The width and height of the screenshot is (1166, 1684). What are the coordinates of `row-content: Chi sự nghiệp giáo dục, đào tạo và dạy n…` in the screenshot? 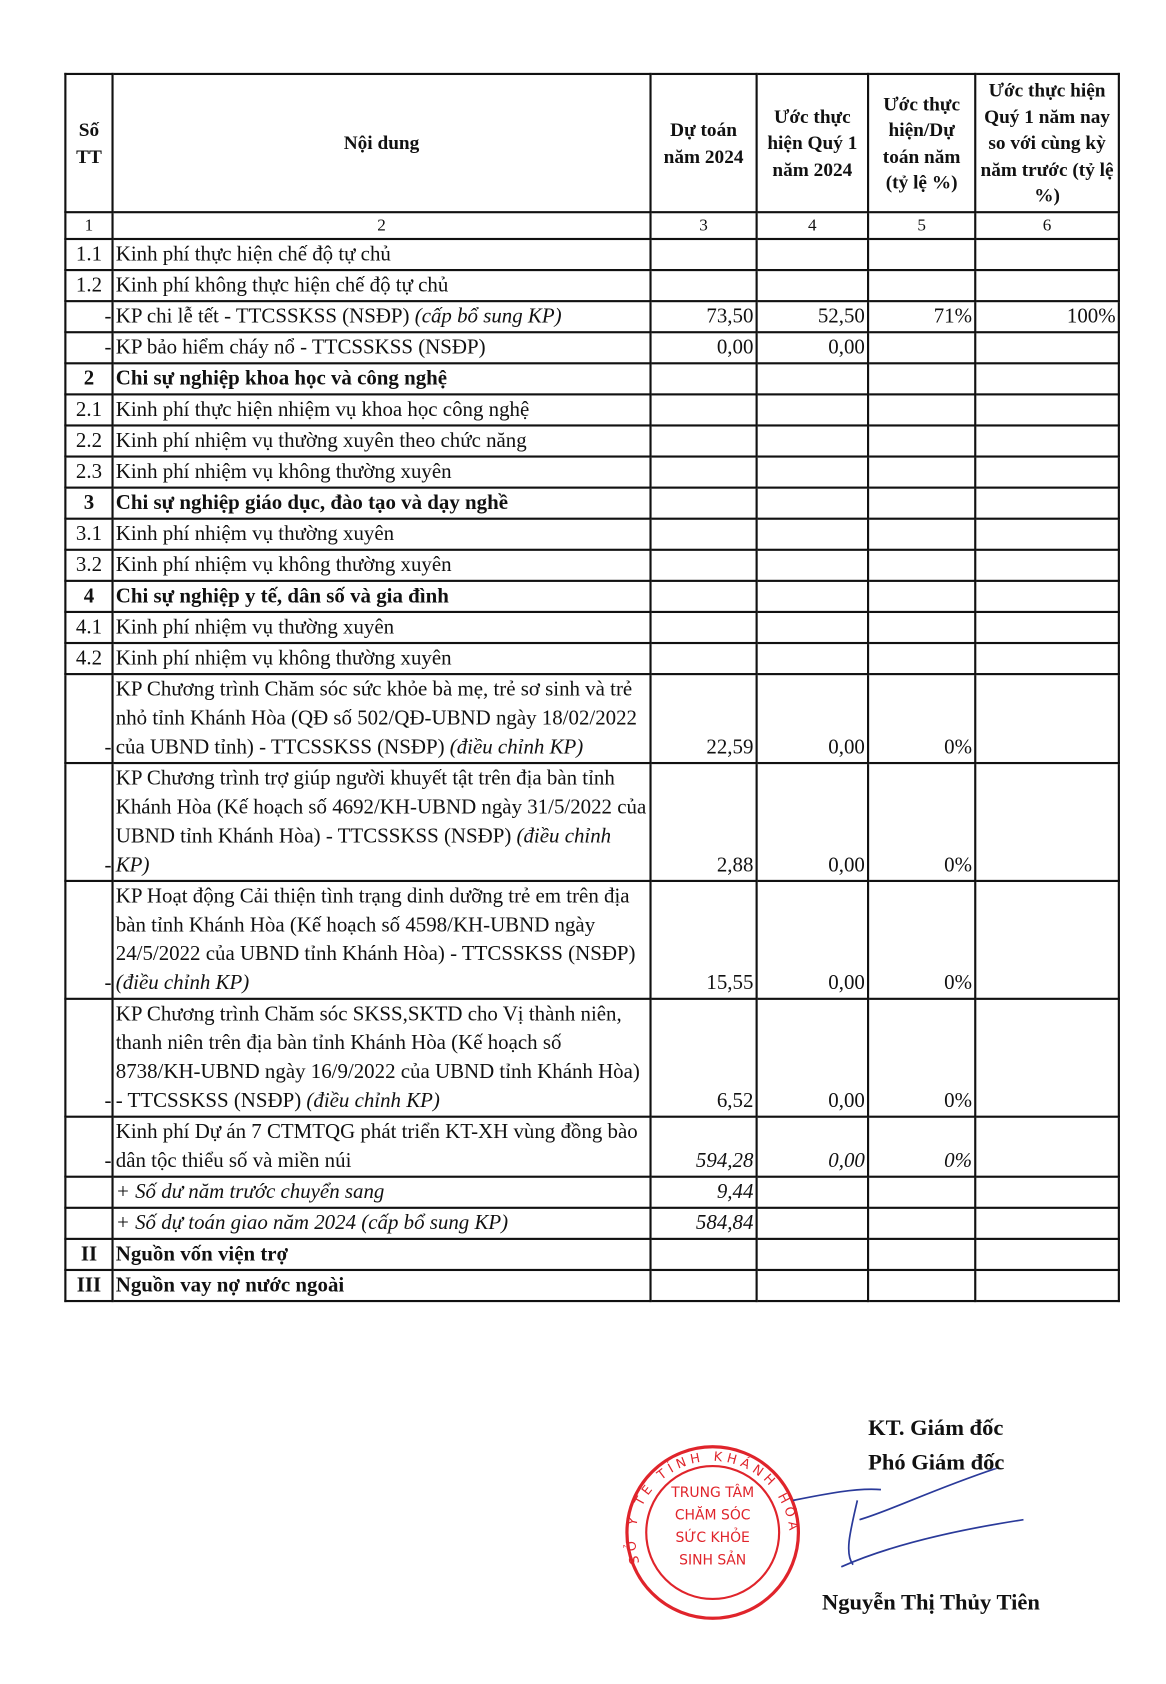 It's located at (381, 503).